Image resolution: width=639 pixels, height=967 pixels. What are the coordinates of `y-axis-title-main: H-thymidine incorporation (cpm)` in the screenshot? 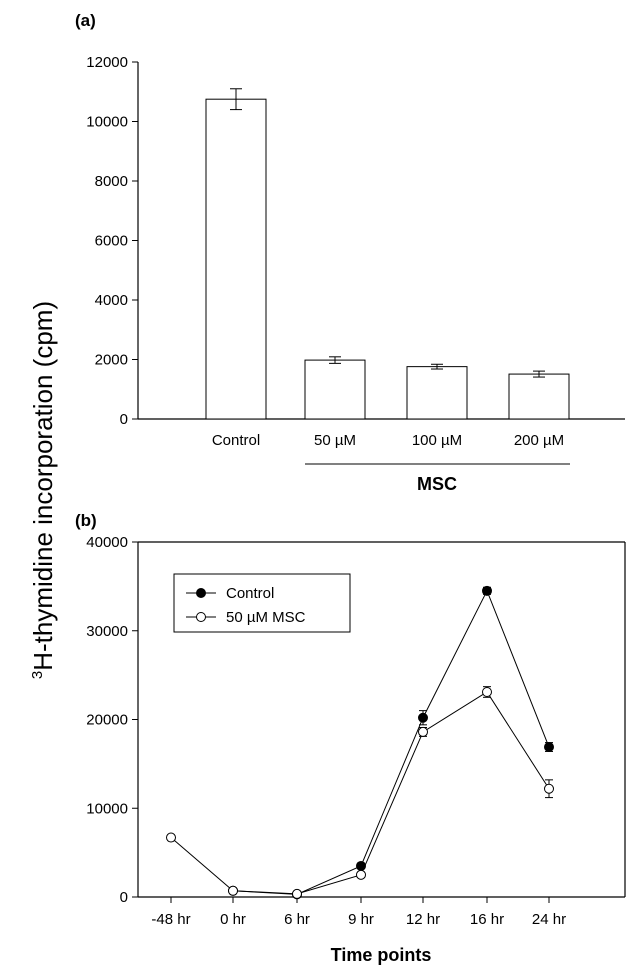 It's located at (43, 486).